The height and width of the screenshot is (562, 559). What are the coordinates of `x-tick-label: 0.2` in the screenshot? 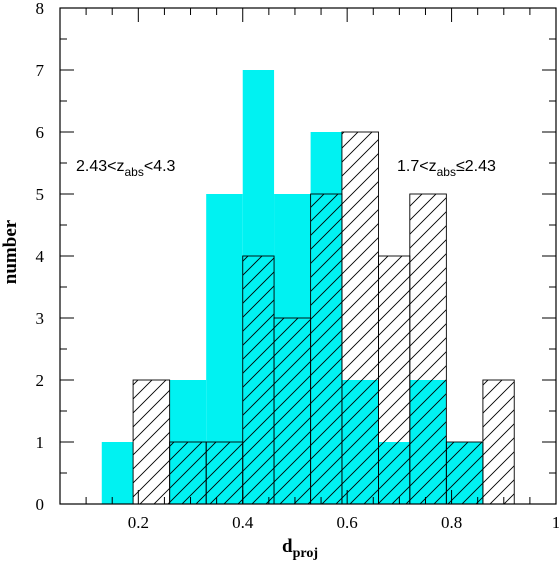 It's located at (138, 522).